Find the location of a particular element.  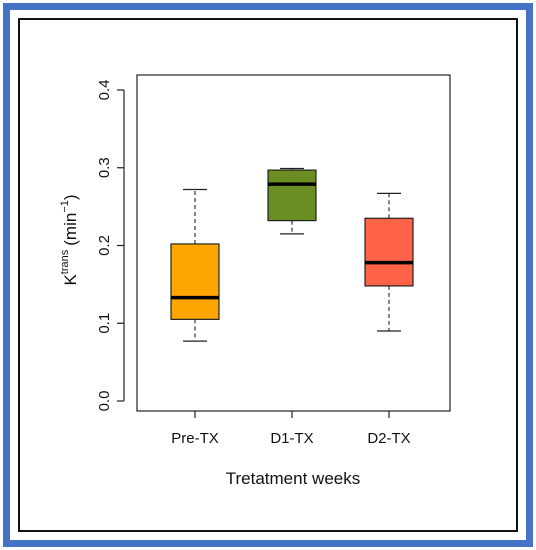

y-axis-title-close: ) is located at coordinates (70, 197).